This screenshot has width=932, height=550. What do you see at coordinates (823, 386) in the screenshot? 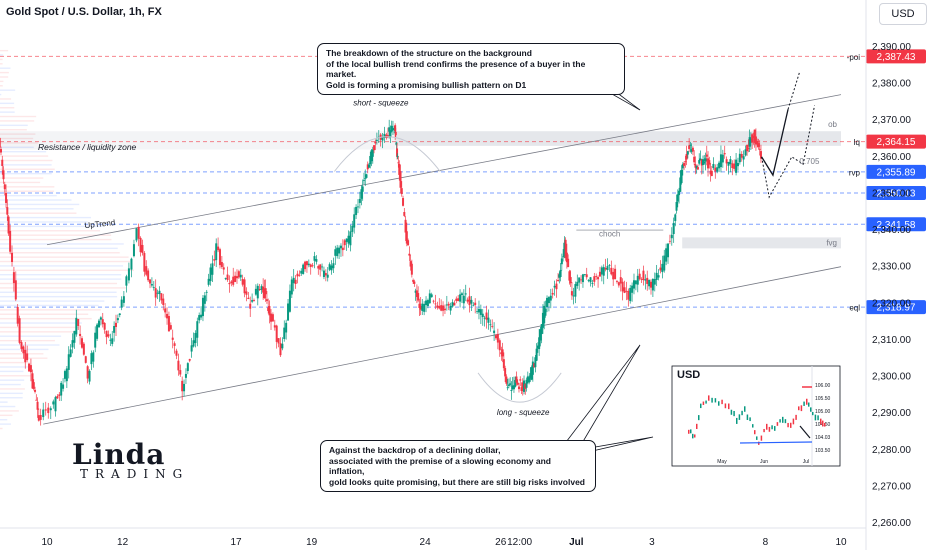
I see `inset-y-label: 106.00` at bounding box center [823, 386].